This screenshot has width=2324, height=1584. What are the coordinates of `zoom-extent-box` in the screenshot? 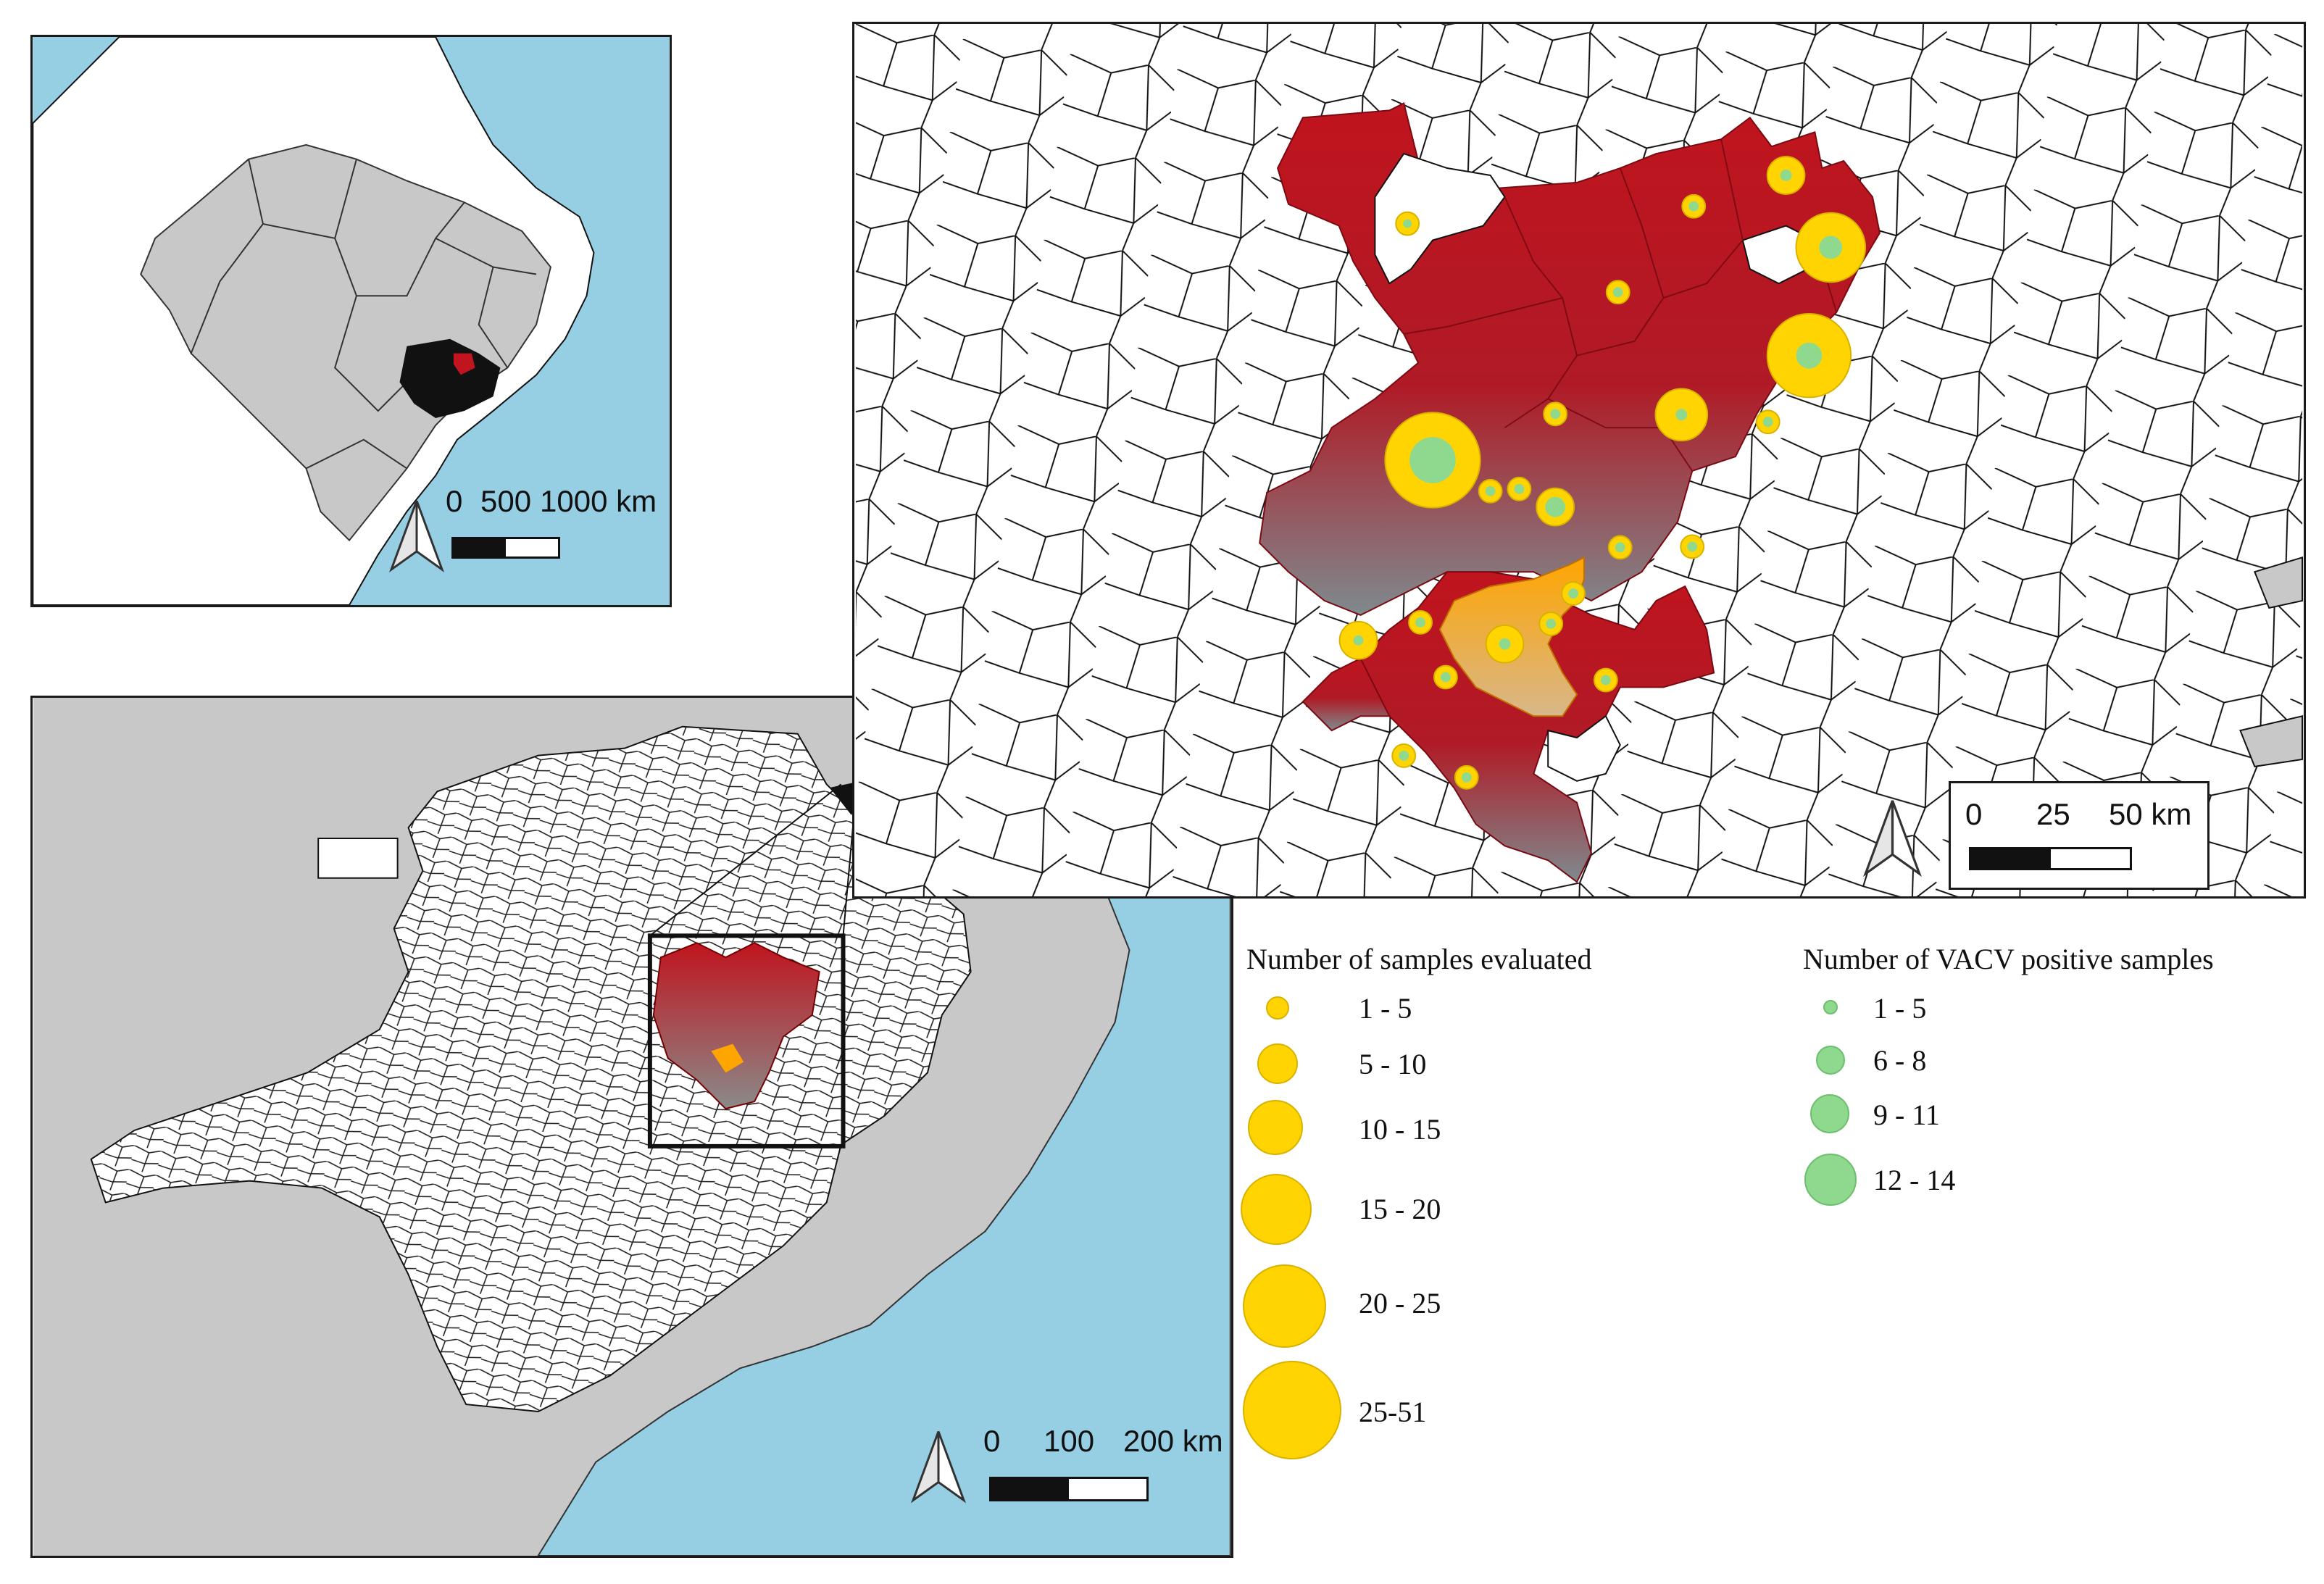 It's located at (746, 1041).